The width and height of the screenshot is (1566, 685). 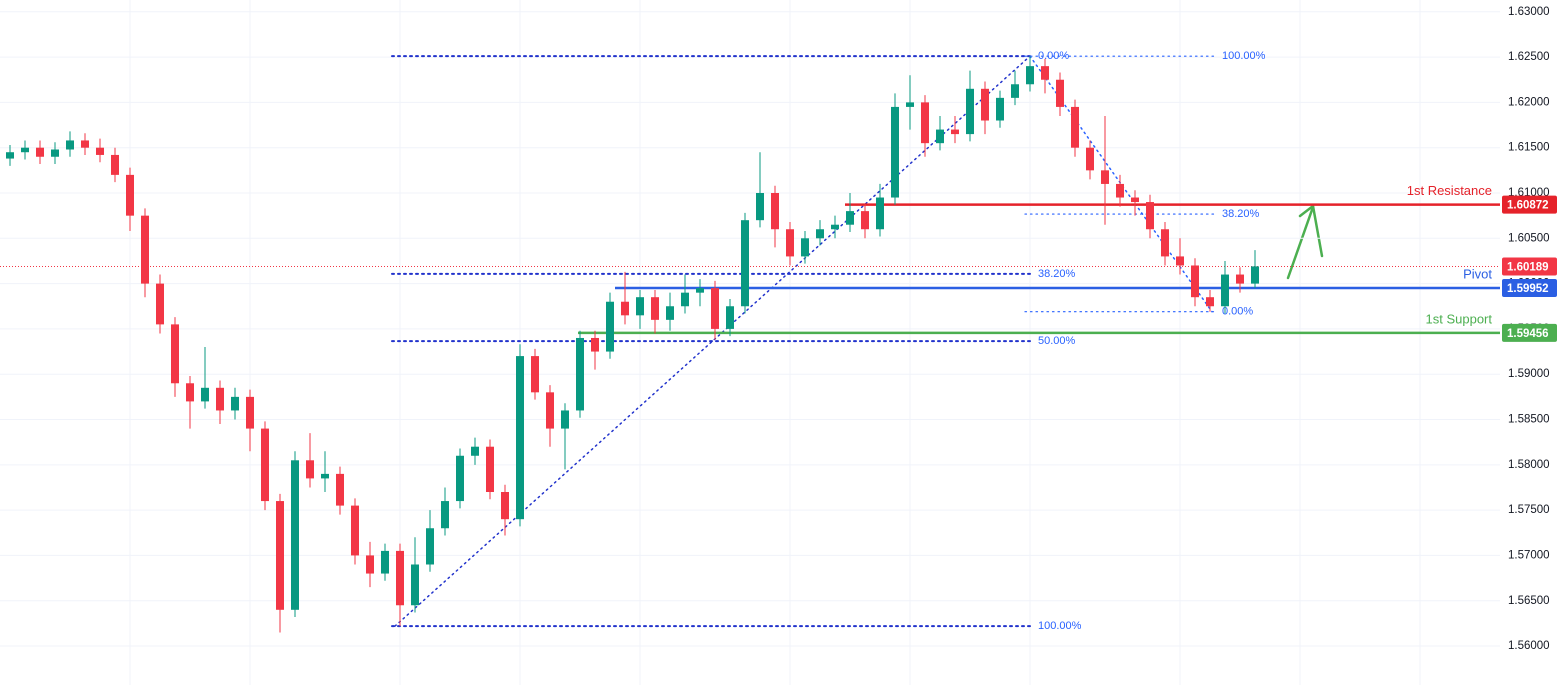 What do you see at coordinates (1529, 102) in the screenshot?
I see `y-tick-label: 1.62000` at bounding box center [1529, 102].